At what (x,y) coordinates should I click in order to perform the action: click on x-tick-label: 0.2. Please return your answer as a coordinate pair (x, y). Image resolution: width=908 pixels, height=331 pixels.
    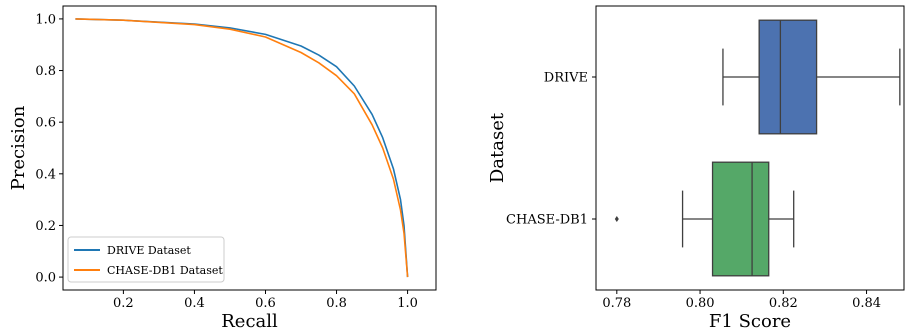
    Looking at the image, I should click on (123, 303).